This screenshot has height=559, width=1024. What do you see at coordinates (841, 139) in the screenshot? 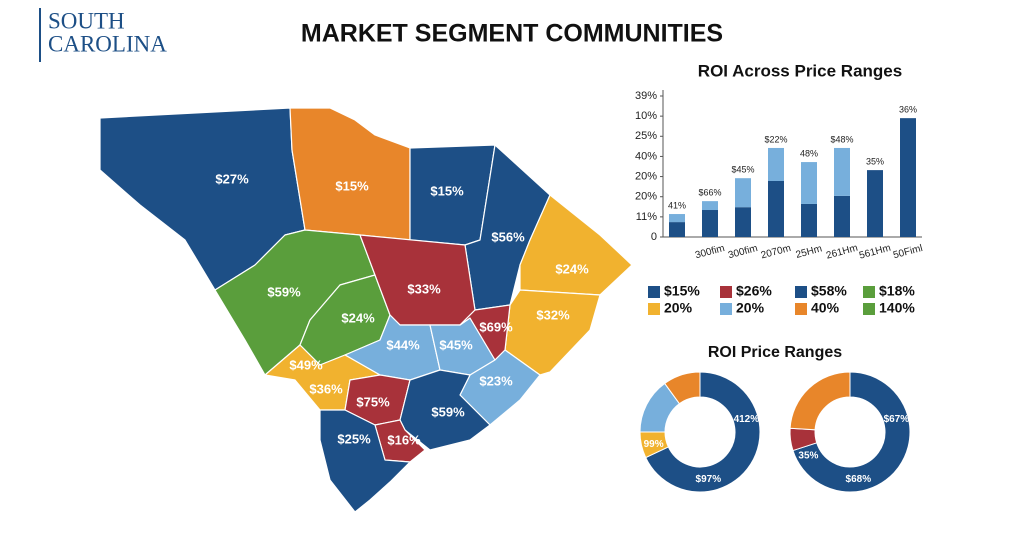
I see `bar-label: $48%` at bounding box center [841, 139].